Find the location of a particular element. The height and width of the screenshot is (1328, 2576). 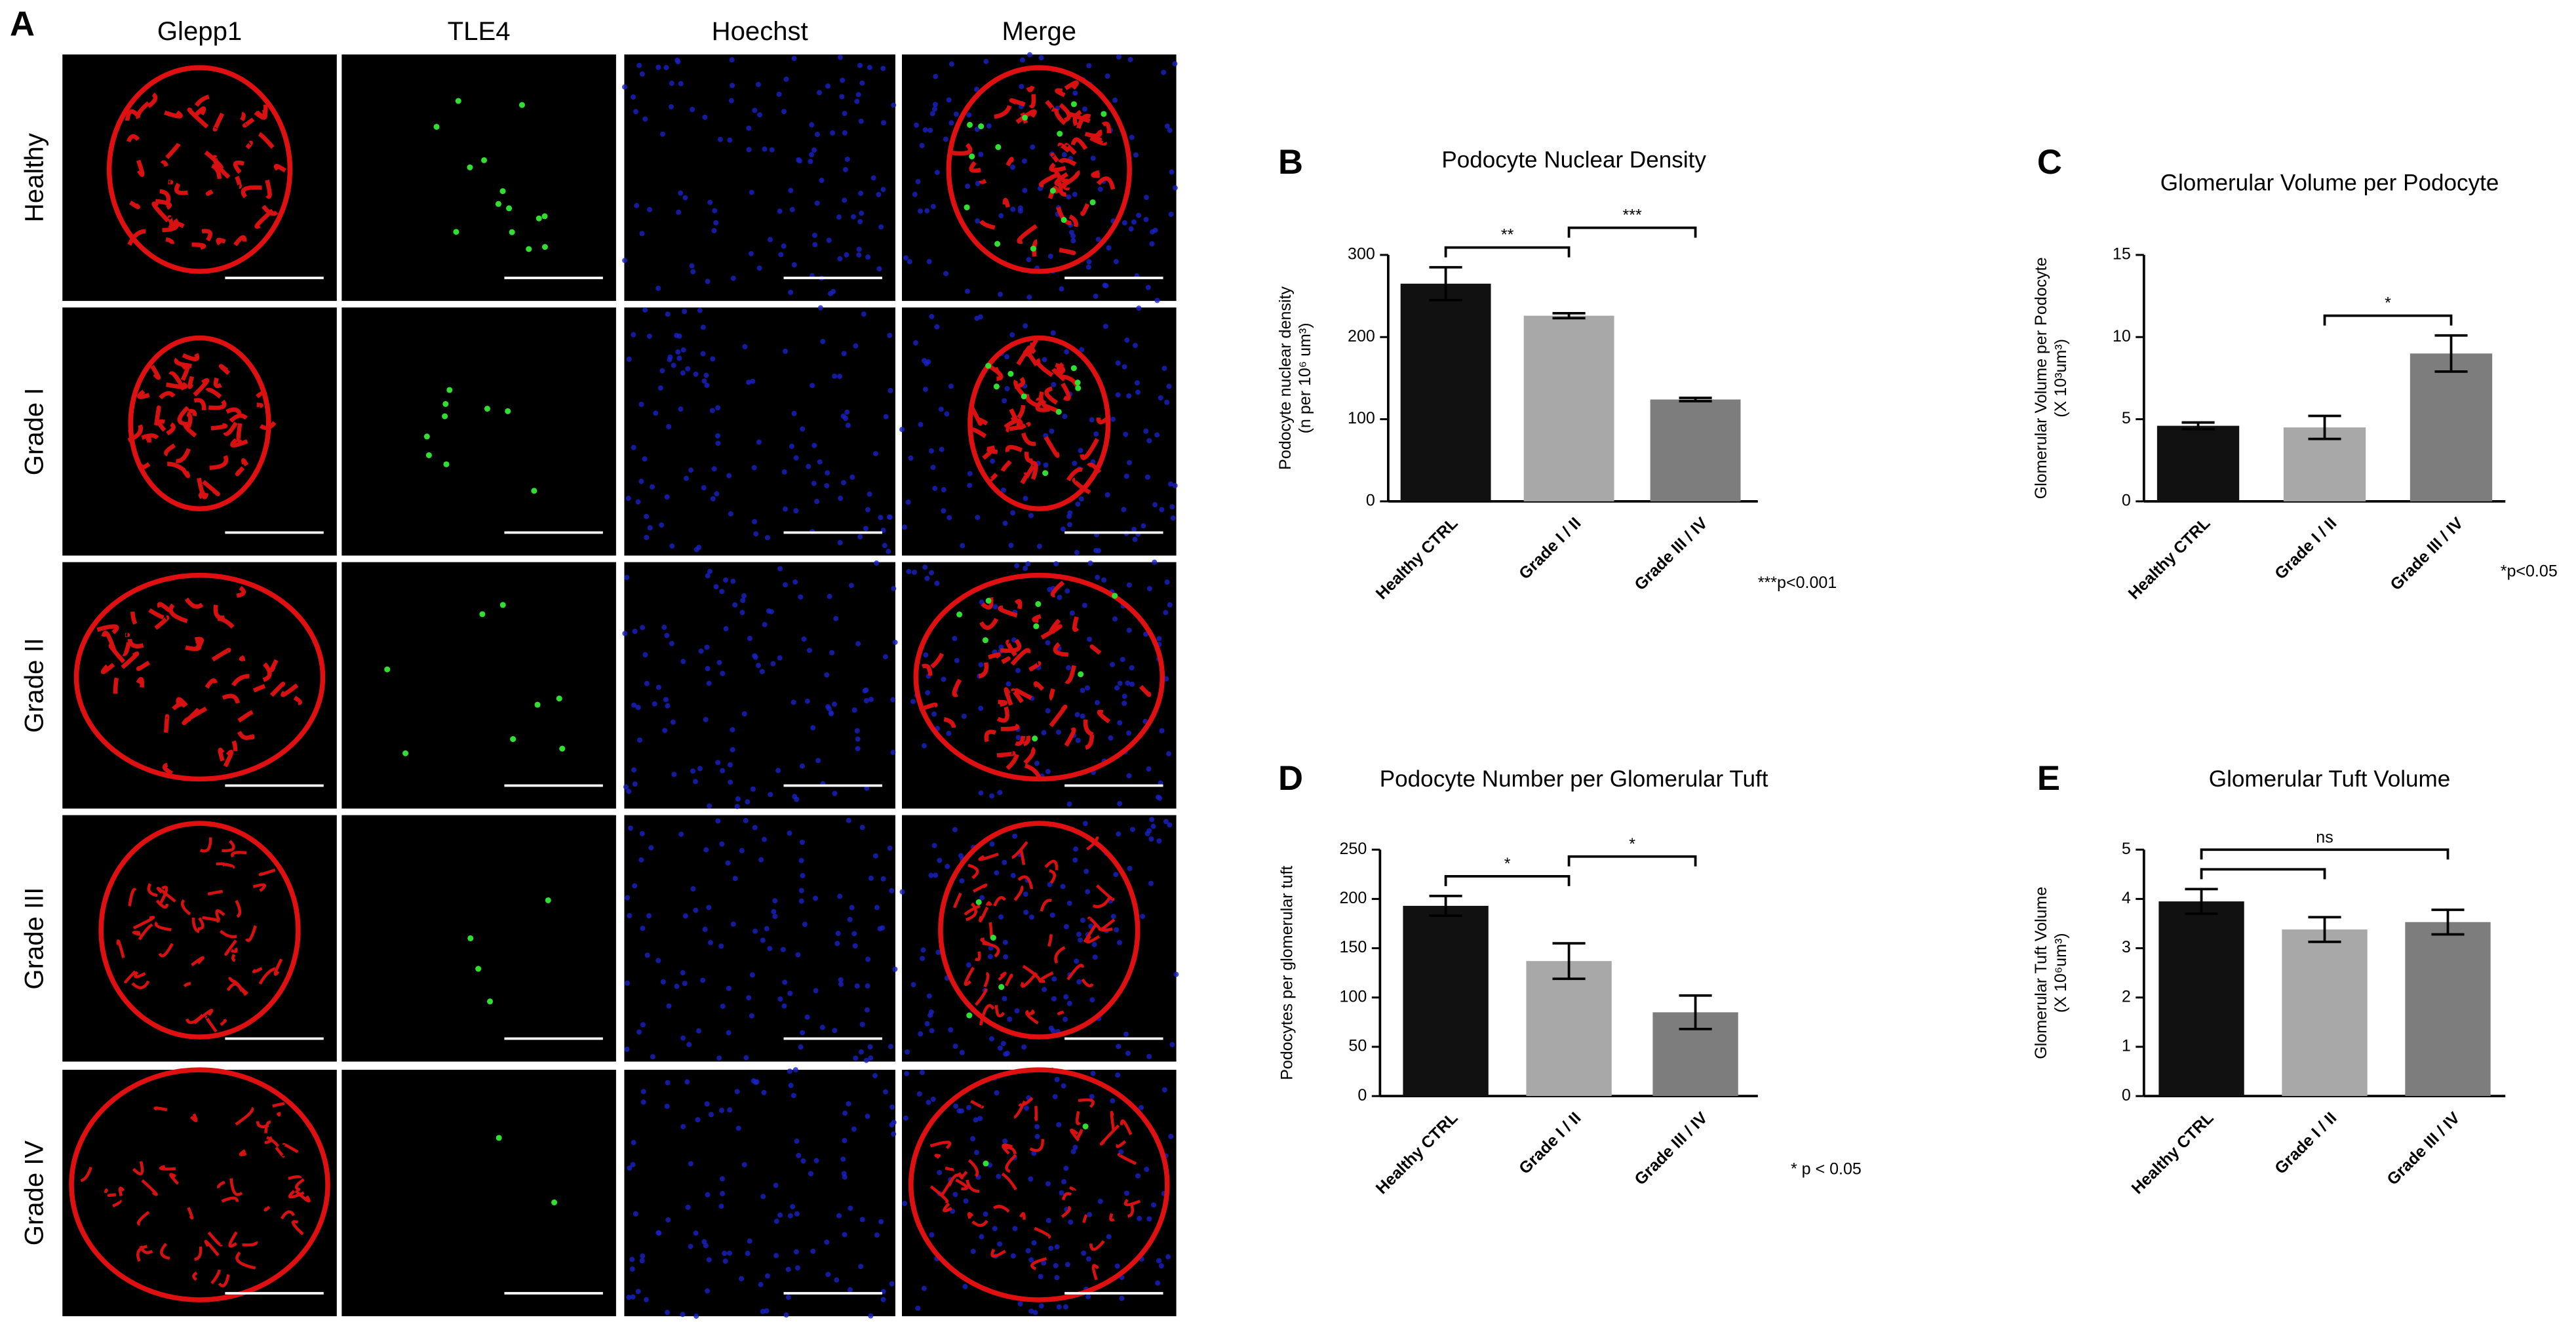

x-tick-label: Healthy CTRL is located at coordinates (1417, 558).